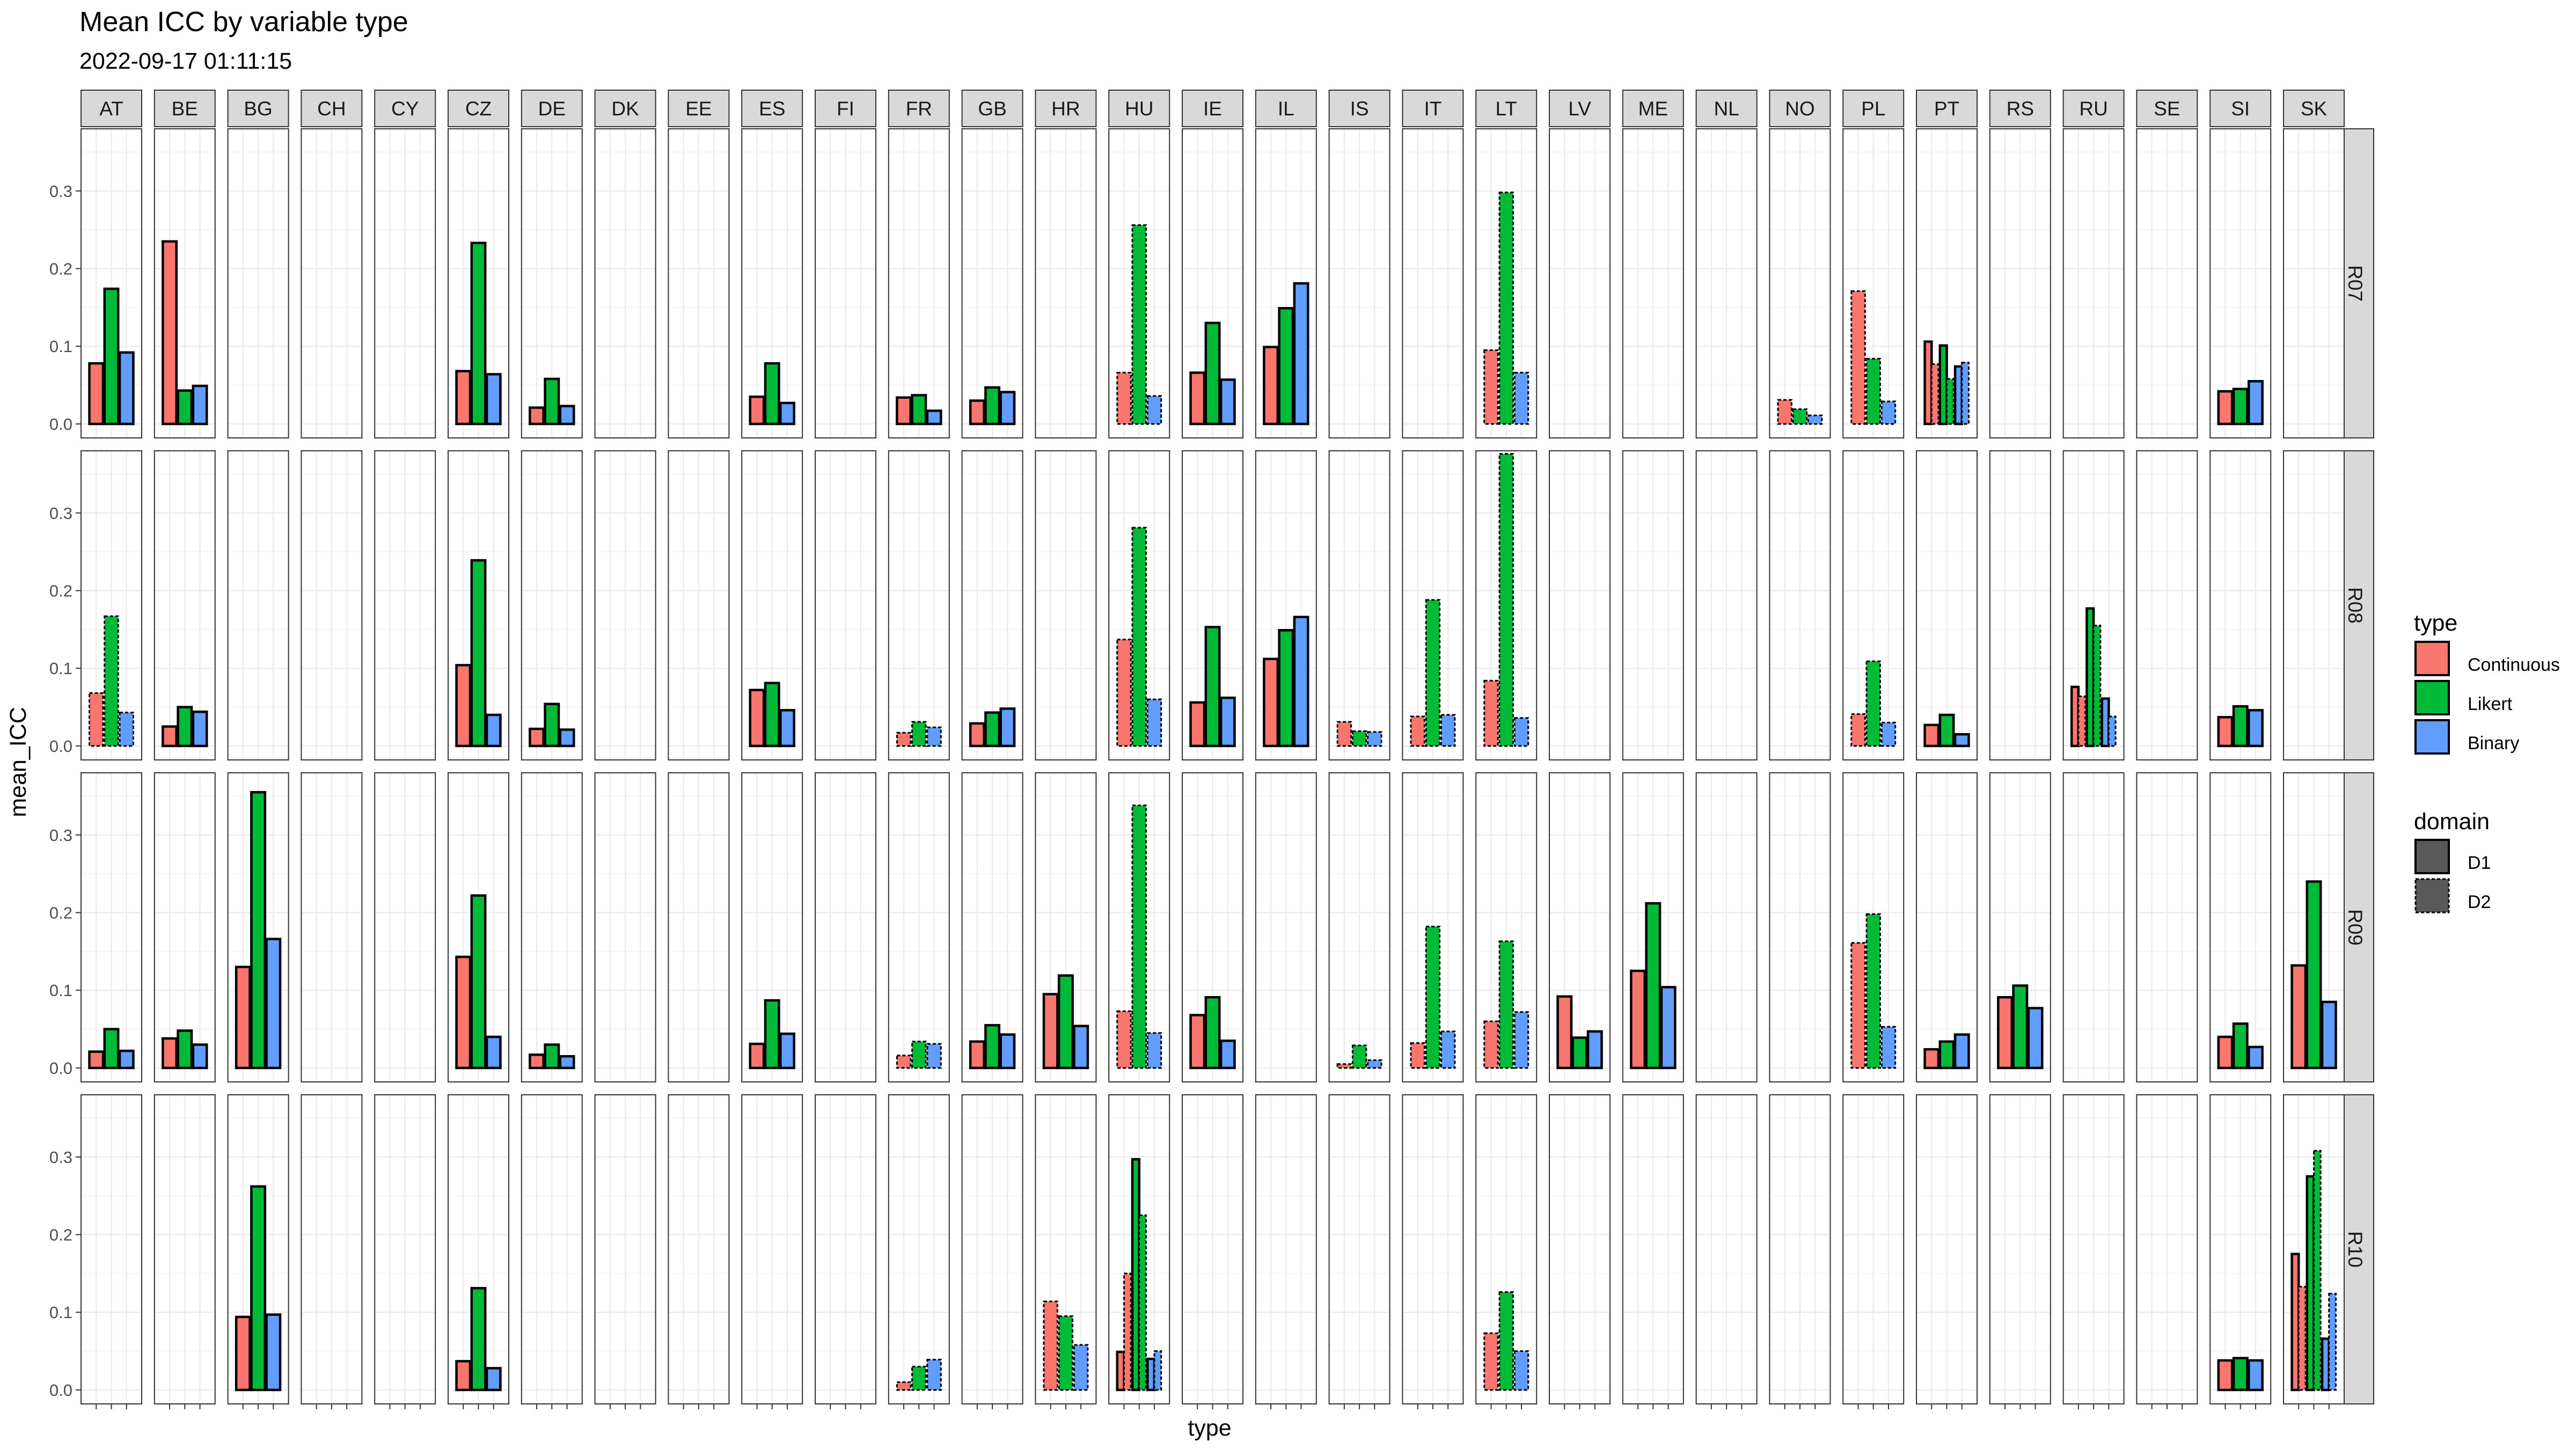 This screenshot has width=2576, height=1449. I want to click on strip-label-PT: PT, so click(1946, 109).